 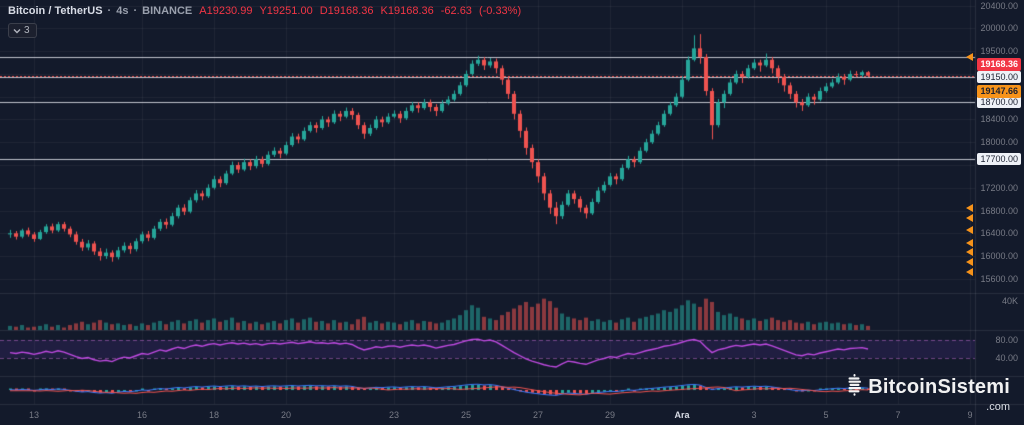 I want to click on ohlc-open: A19230.99, so click(x=226, y=11).